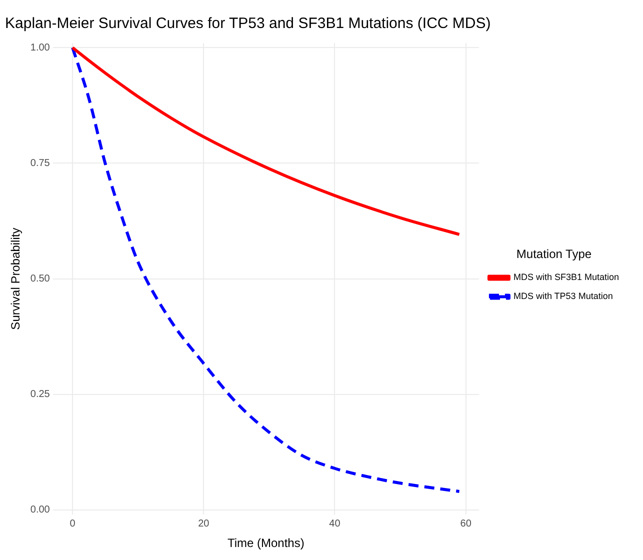  I want to click on legend-label: MDS with TP53 Mutation, so click(563, 296).